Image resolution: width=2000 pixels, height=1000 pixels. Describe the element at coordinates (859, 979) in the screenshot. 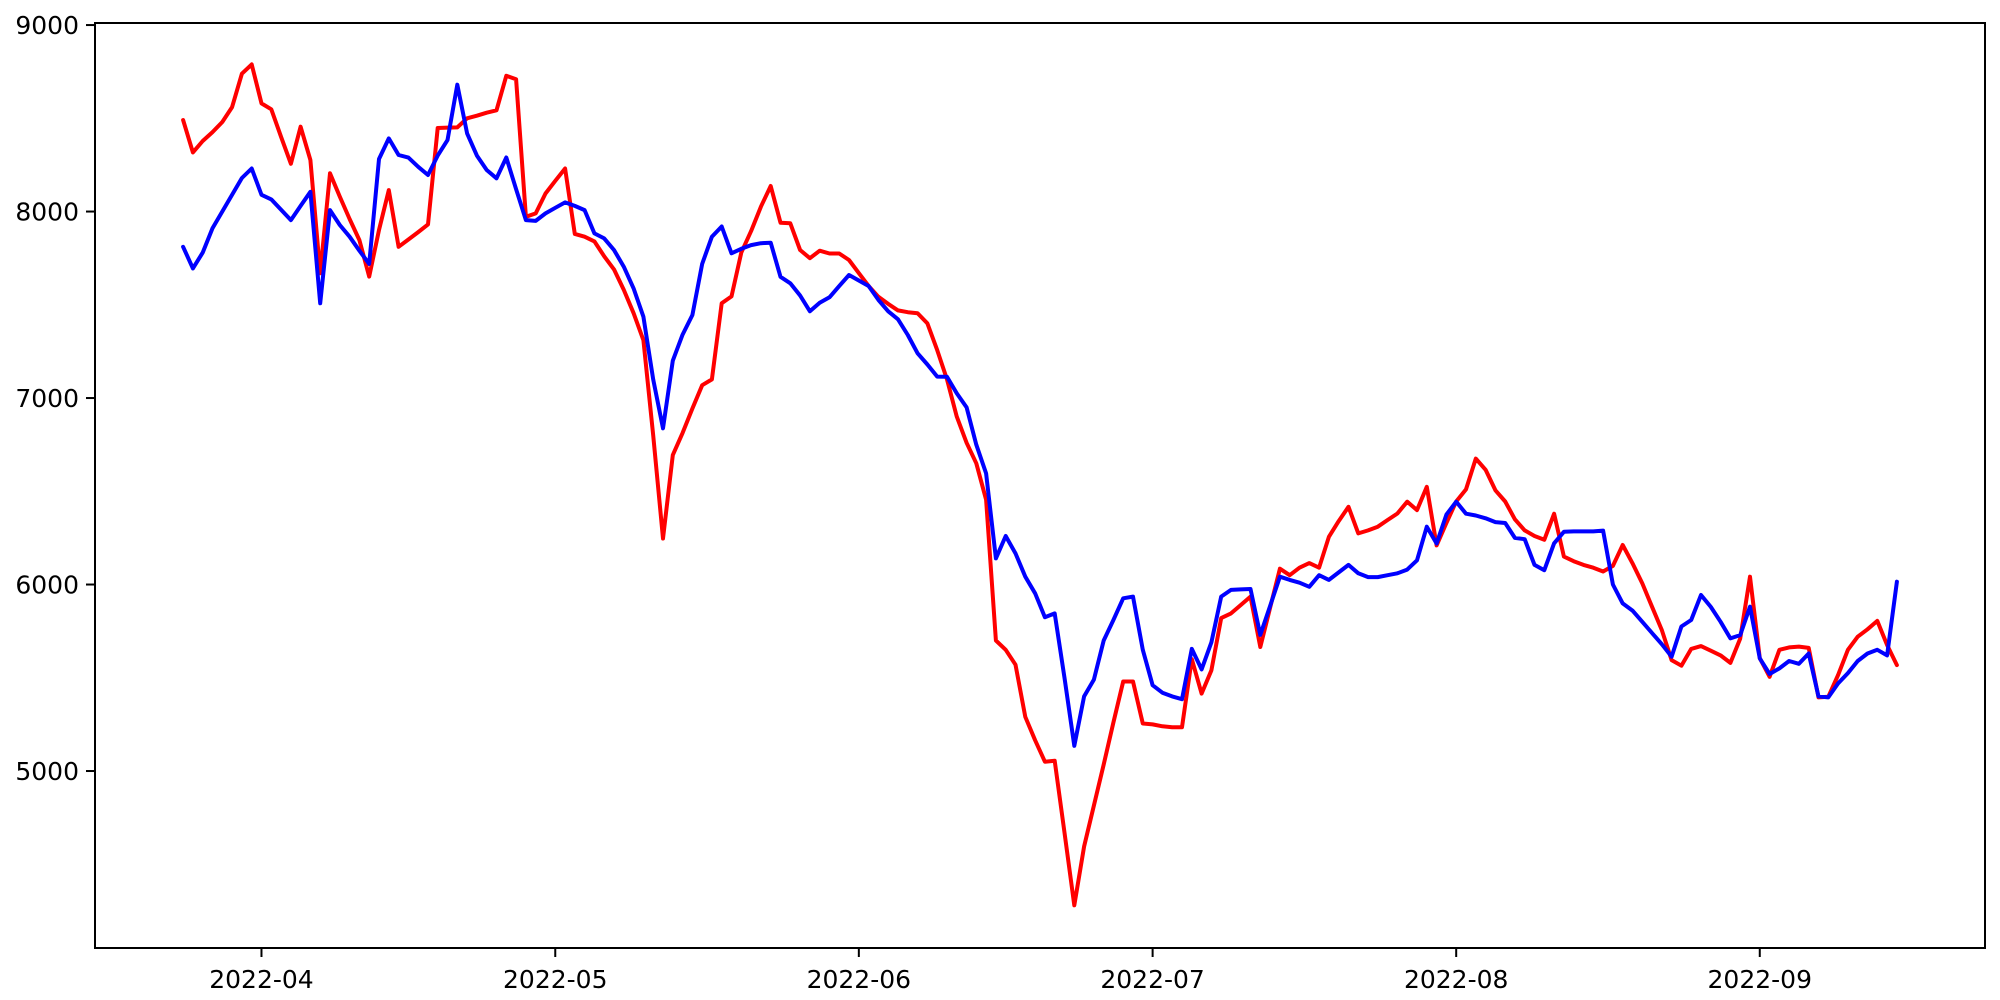

I see `x-tick-label-2022-06: 2022-06` at that location.